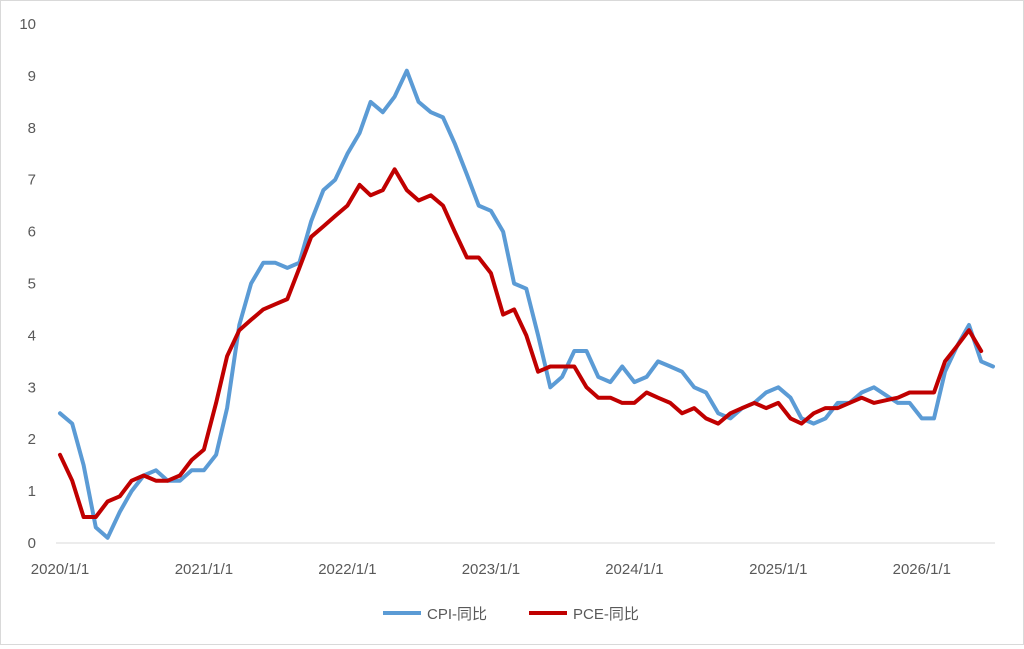 The image size is (1024, 649). What do you see at coordinates (32, 128) in the screenshot?
I see `y-tick-label: 8` at bounding box center [32, 128].